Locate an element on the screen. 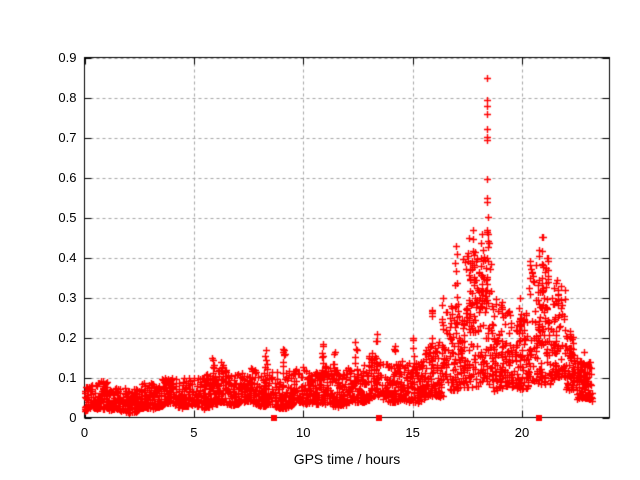 This screenshot has width=640, height=480. x-tick-label: 15 is located at coordinates (412, 432).